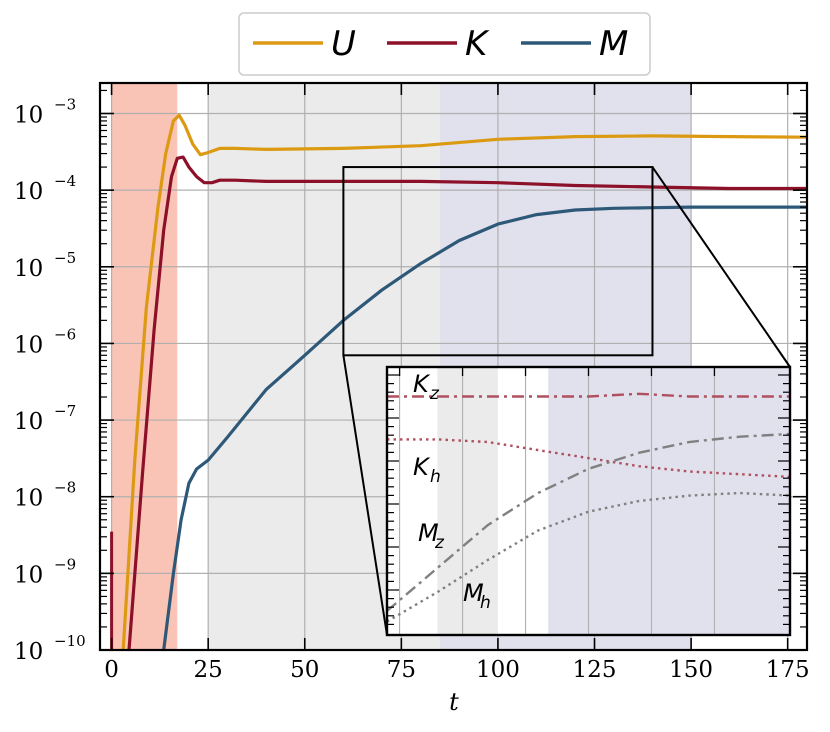 The image size is (830, 732). Describe the element at coordinates (343, 44) in the screenshot. I see `legend-label: U` at that location.